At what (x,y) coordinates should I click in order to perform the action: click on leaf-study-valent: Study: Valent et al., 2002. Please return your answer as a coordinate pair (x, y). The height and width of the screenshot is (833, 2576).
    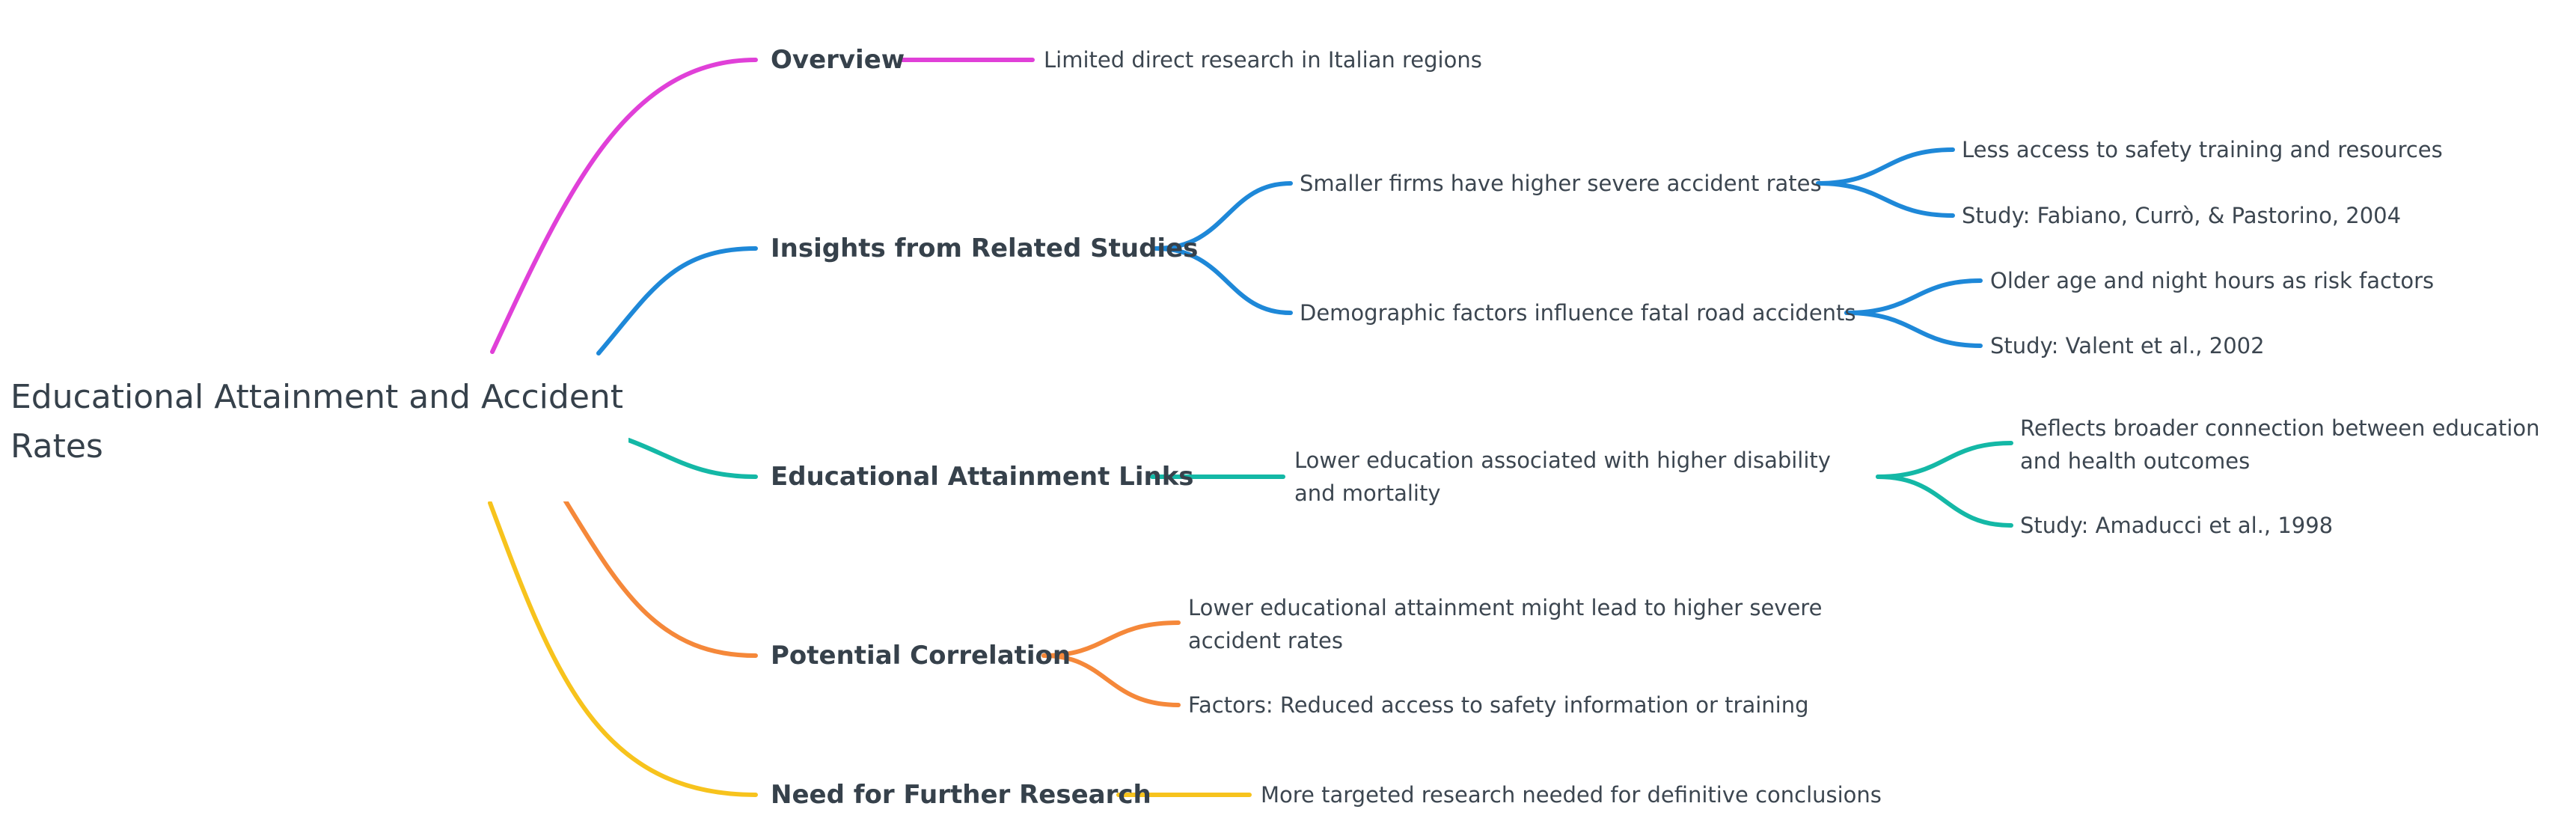
    Looking at the image, I should click on (2127, 345).